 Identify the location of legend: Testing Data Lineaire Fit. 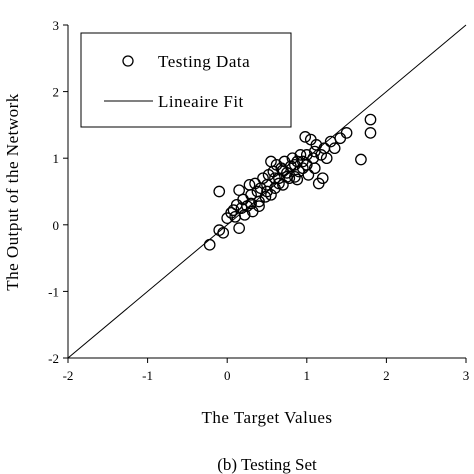
(186, 80).